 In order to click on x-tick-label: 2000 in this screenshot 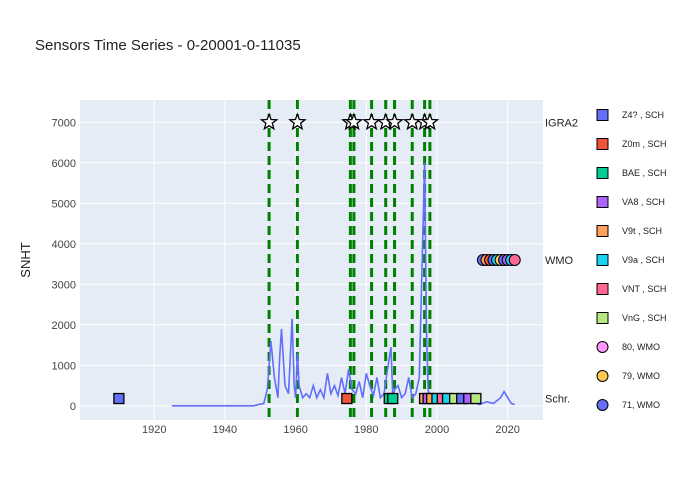, I will do `click(437, 430)`.